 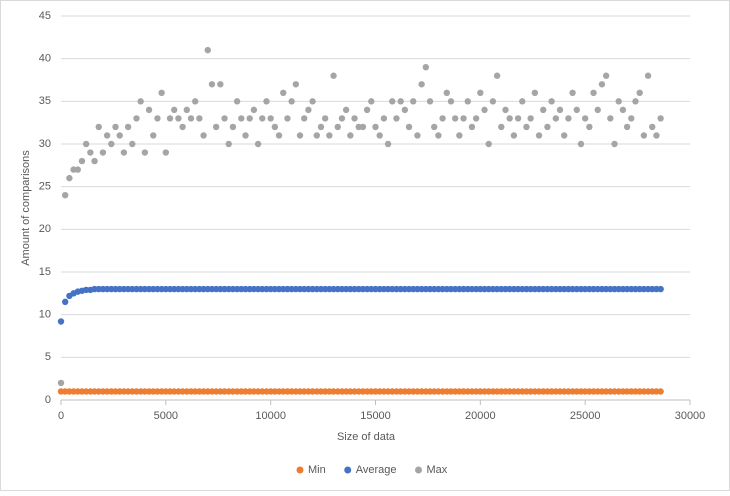 What do you see at coordinates (480, 416) in the screenshot?
I see `x-tick-label: 20000` at bounding box center [480, 416].